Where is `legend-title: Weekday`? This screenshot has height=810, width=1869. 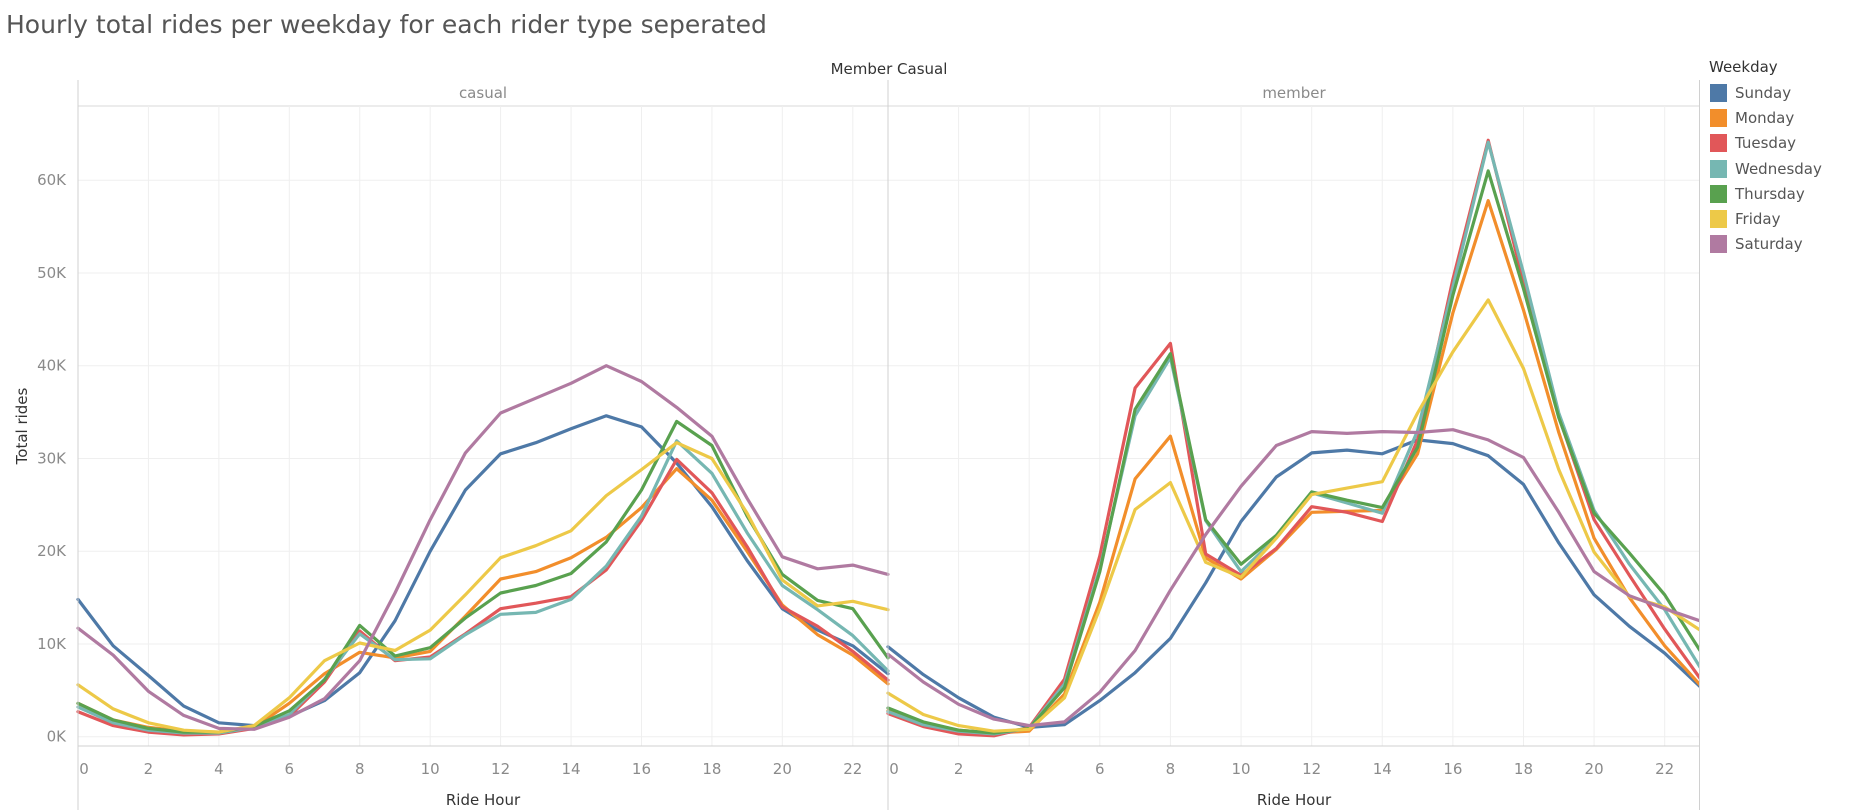
legend-title: Weekday is located at coordinates (1743, 67).